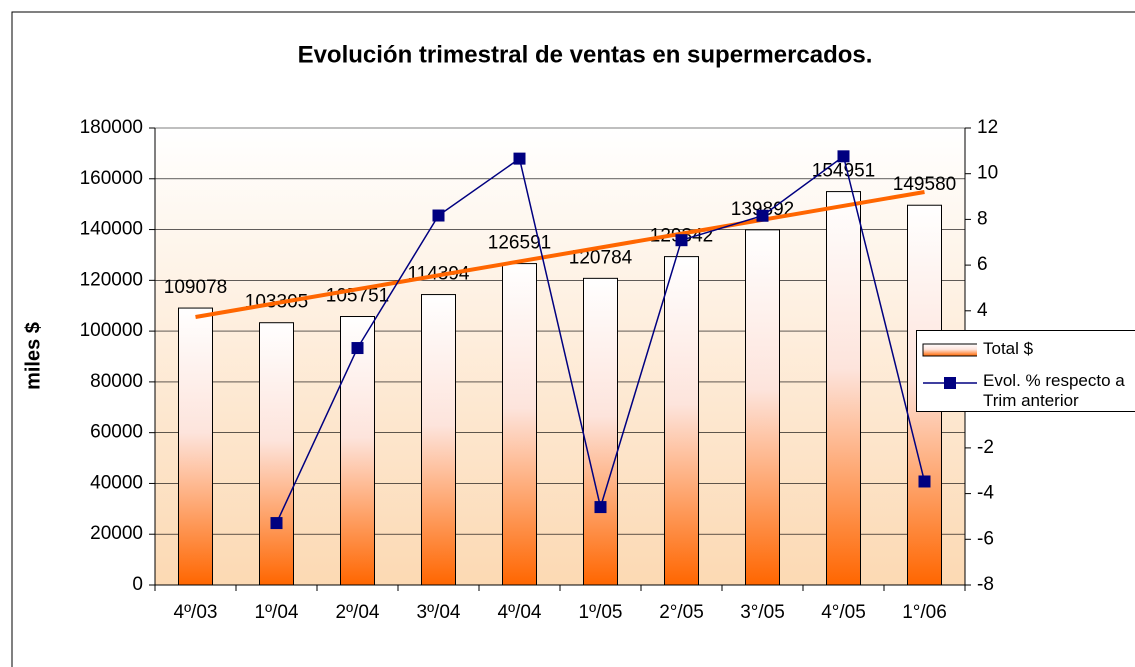 The height and width of the screenshot is (667, 1135). Describe the element at coordinates (601, 257) in the screenshot. I see `bar-value-label: 120784` at that location.